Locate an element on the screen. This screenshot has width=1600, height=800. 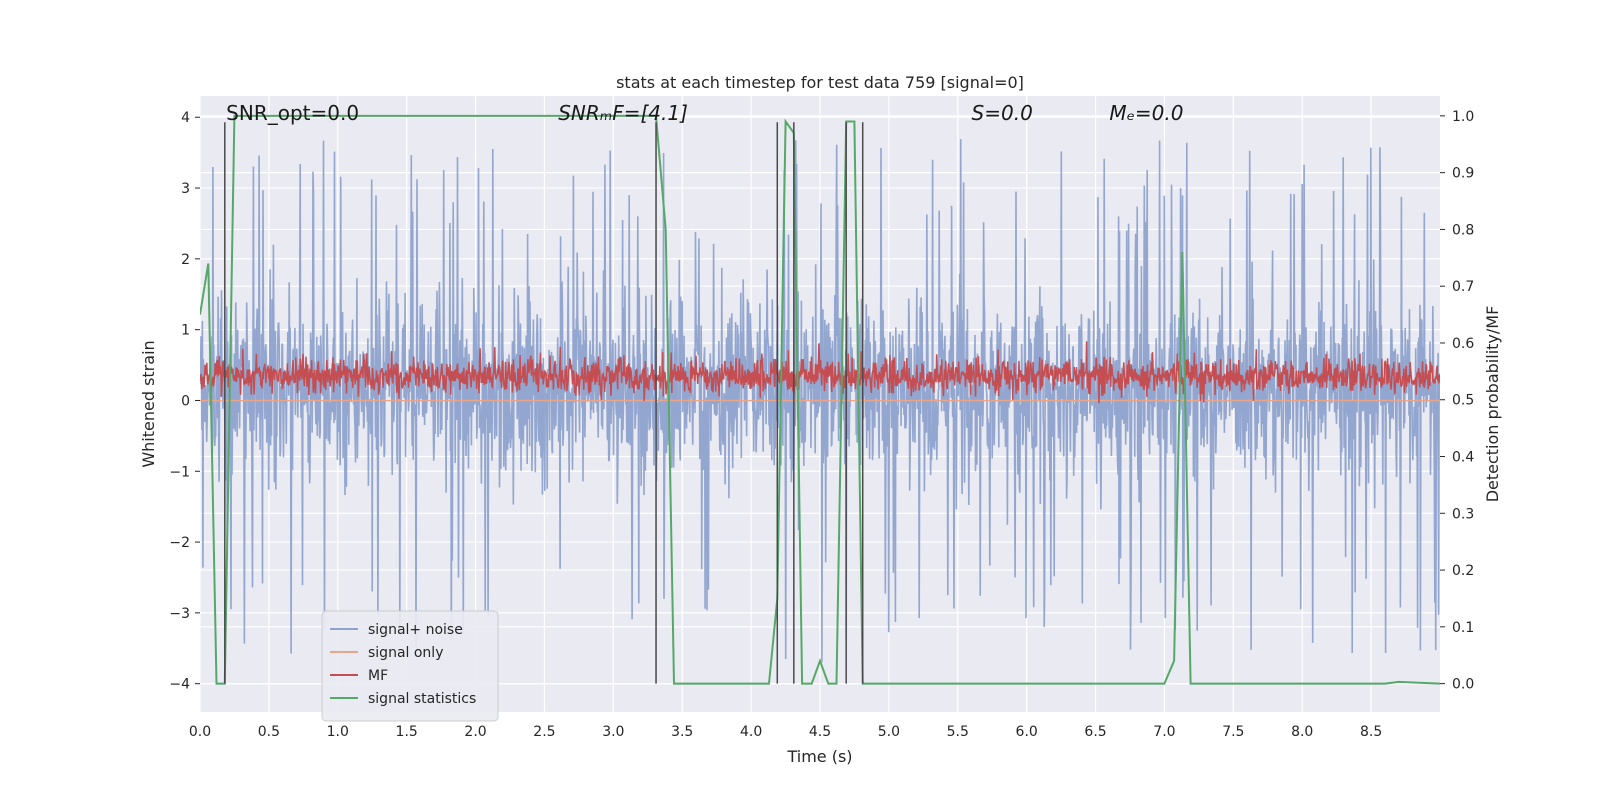
annotation-2: SNRₘF=[4.1] is located at coordinates (623, 113).